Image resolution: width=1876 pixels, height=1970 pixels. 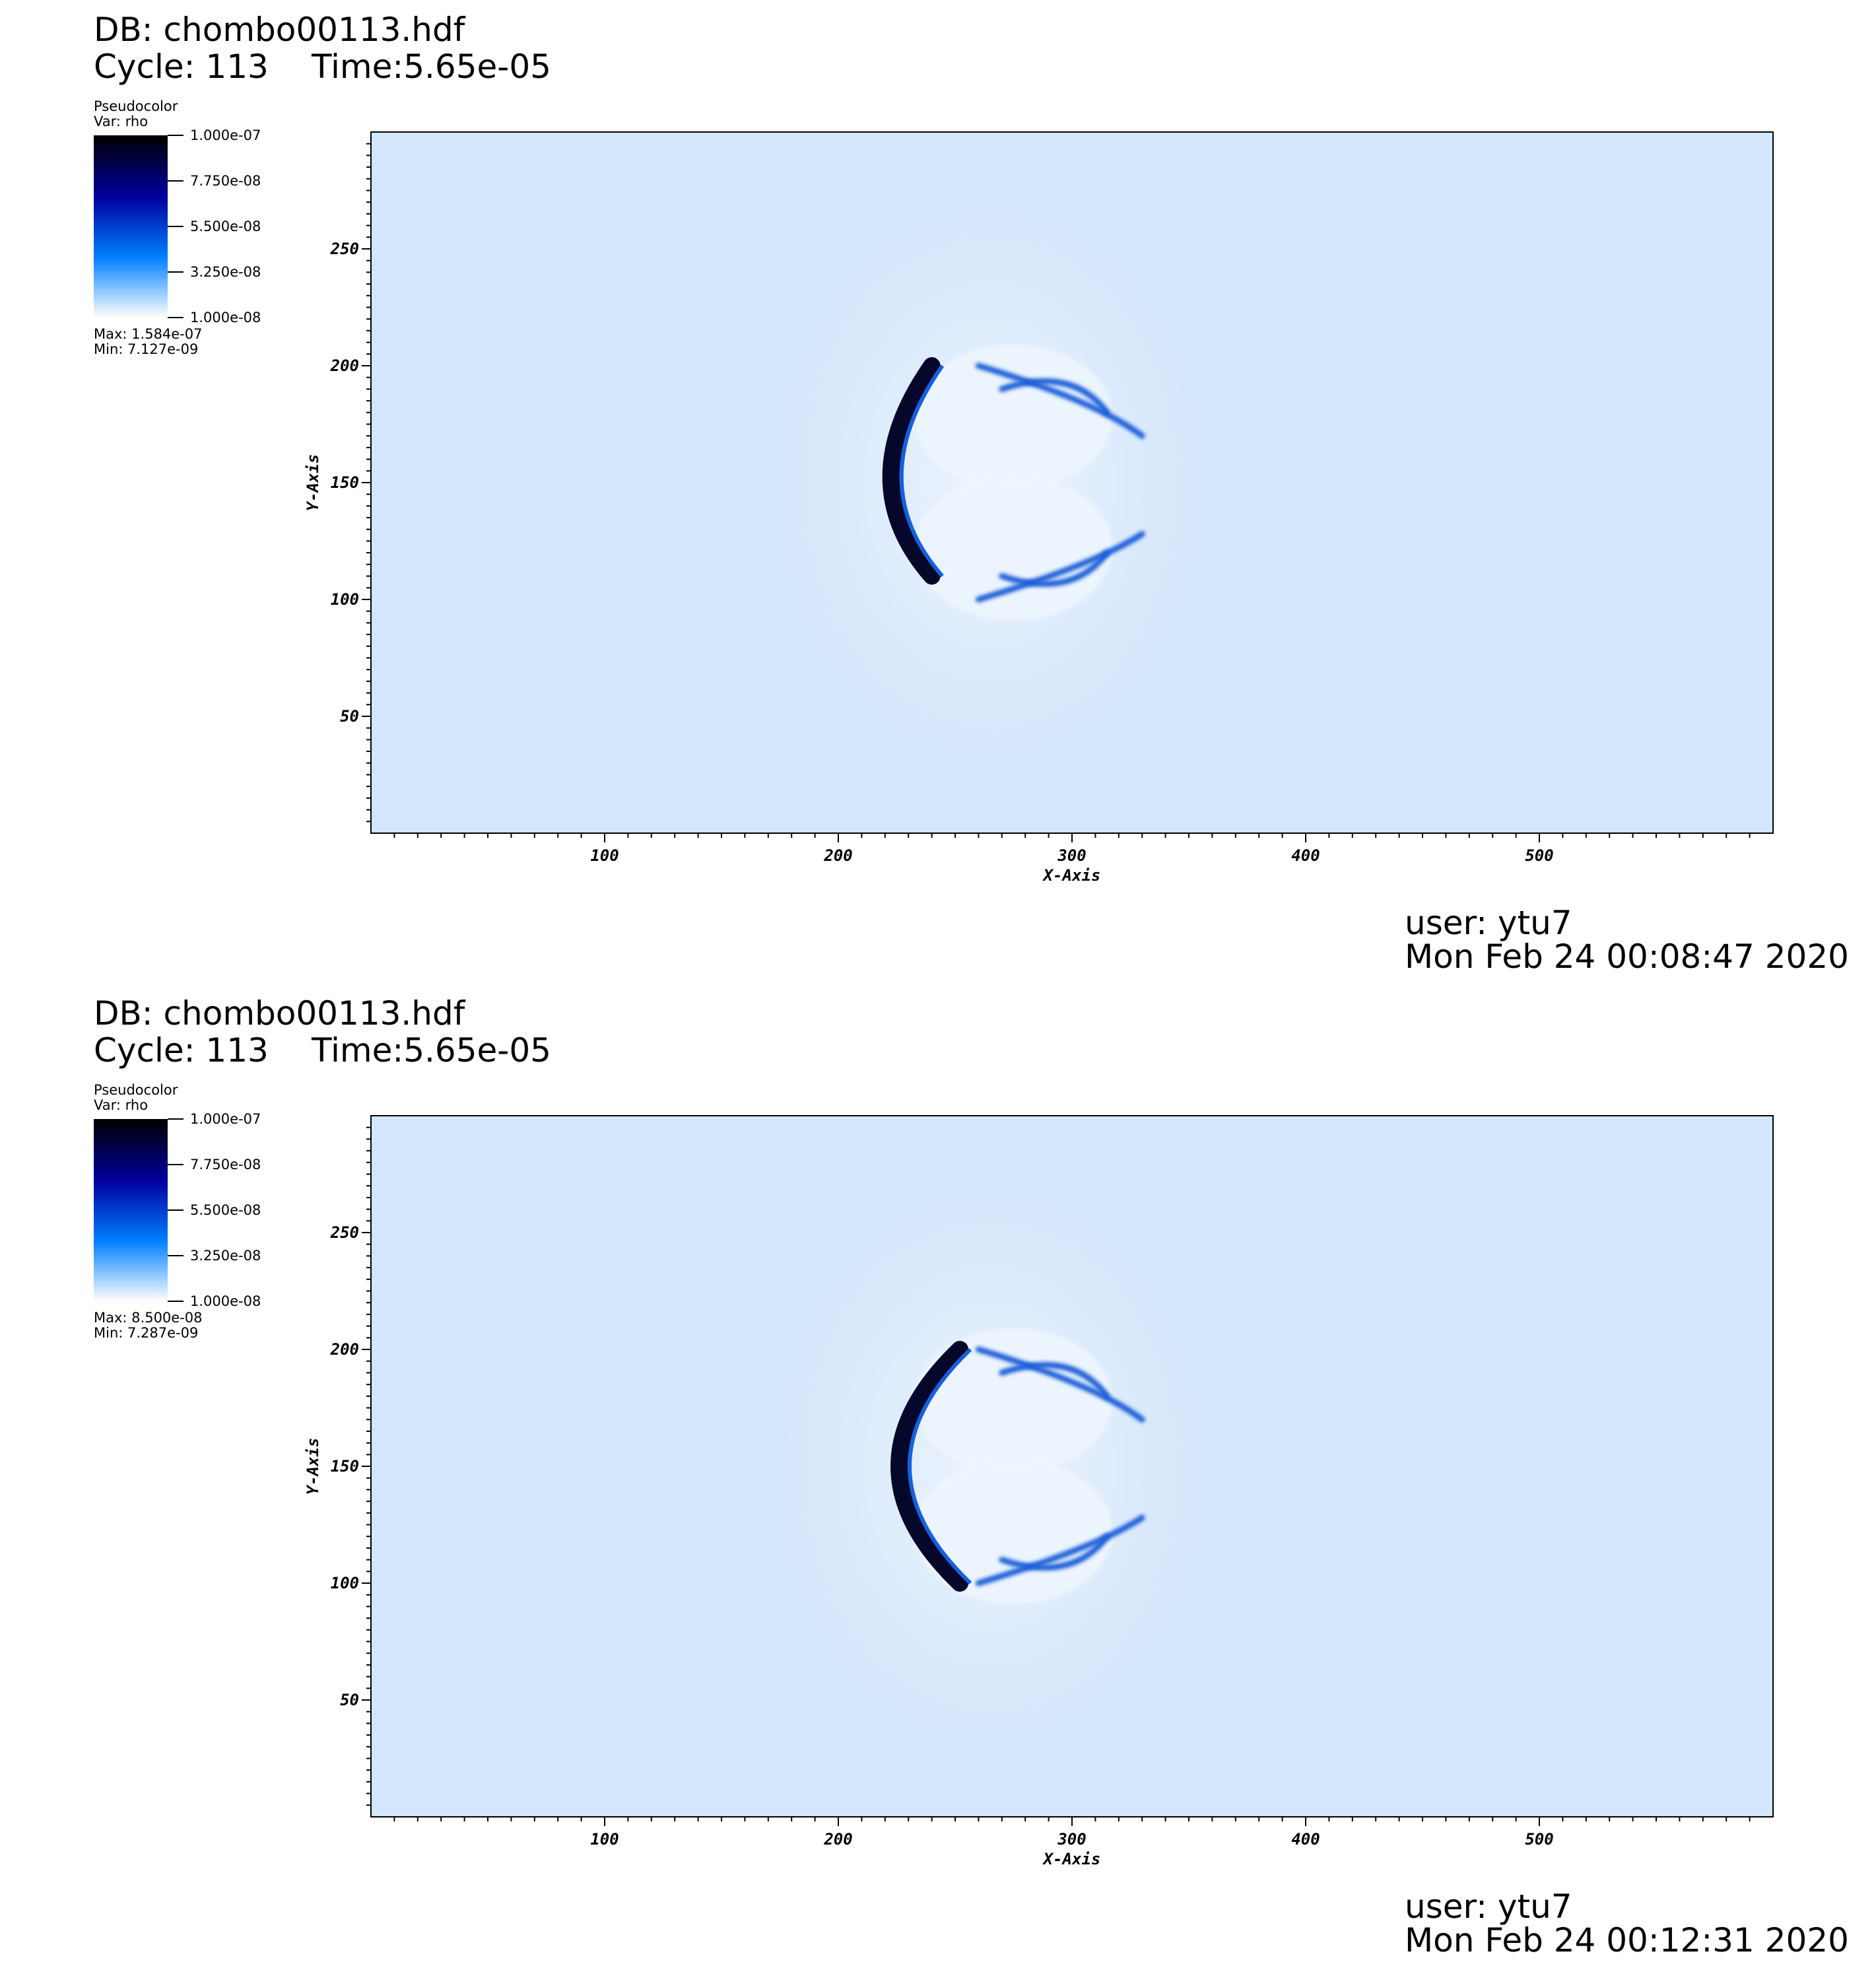 I want to click on date-label: Mon Feb 24 00:08:47 2020, so click(x=1627, y=957).